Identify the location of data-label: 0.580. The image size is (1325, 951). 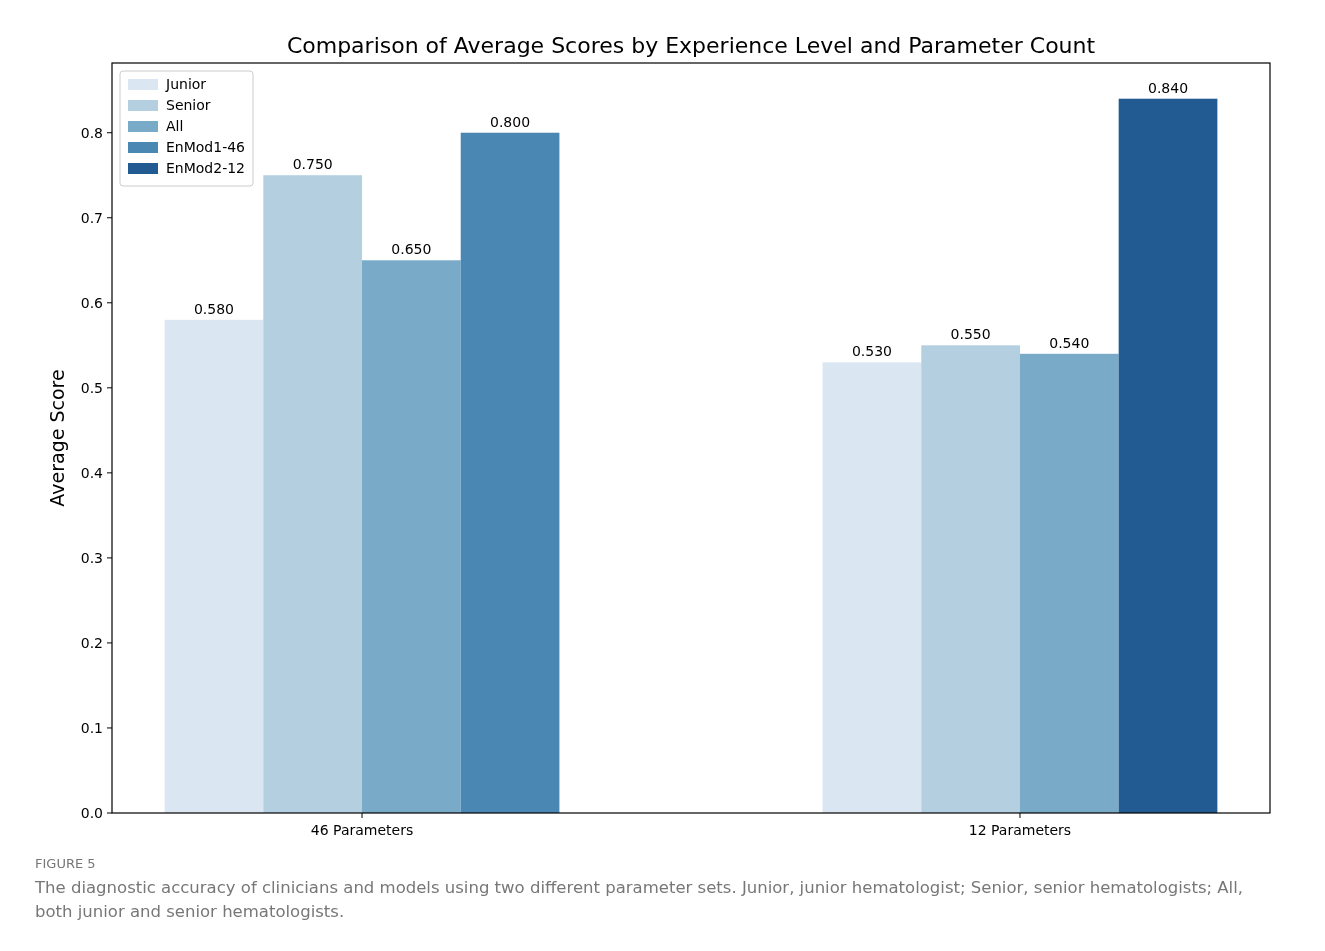
(214, 308).